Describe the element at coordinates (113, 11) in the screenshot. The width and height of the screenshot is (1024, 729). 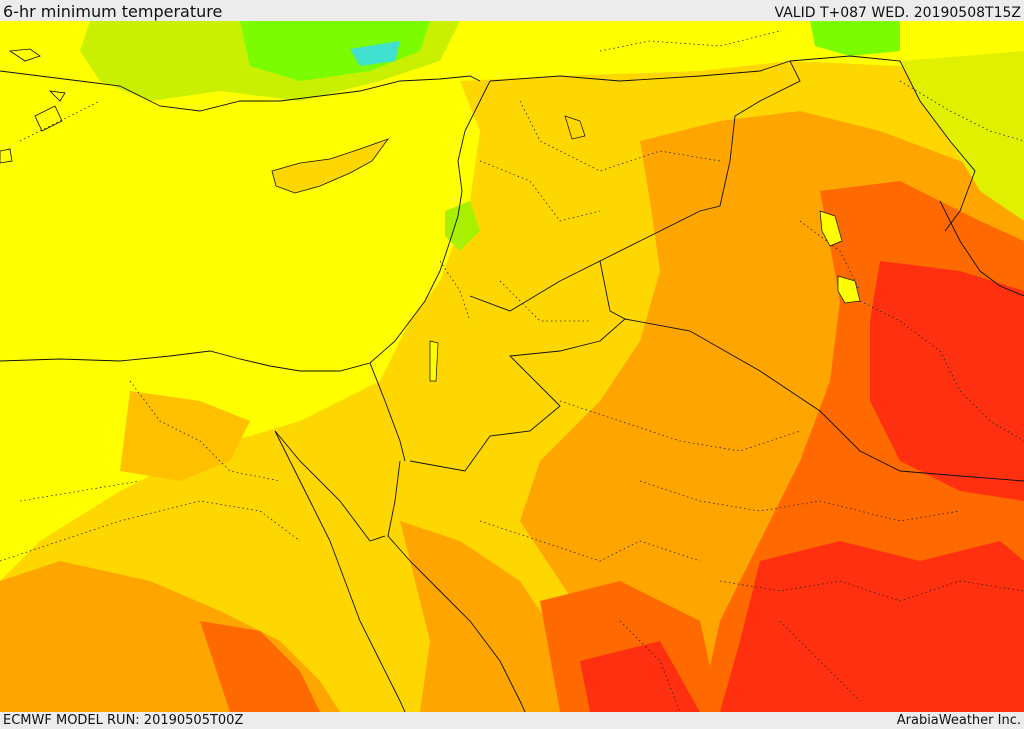
I see `map-title: 6-hr minimum temperature` at that location.